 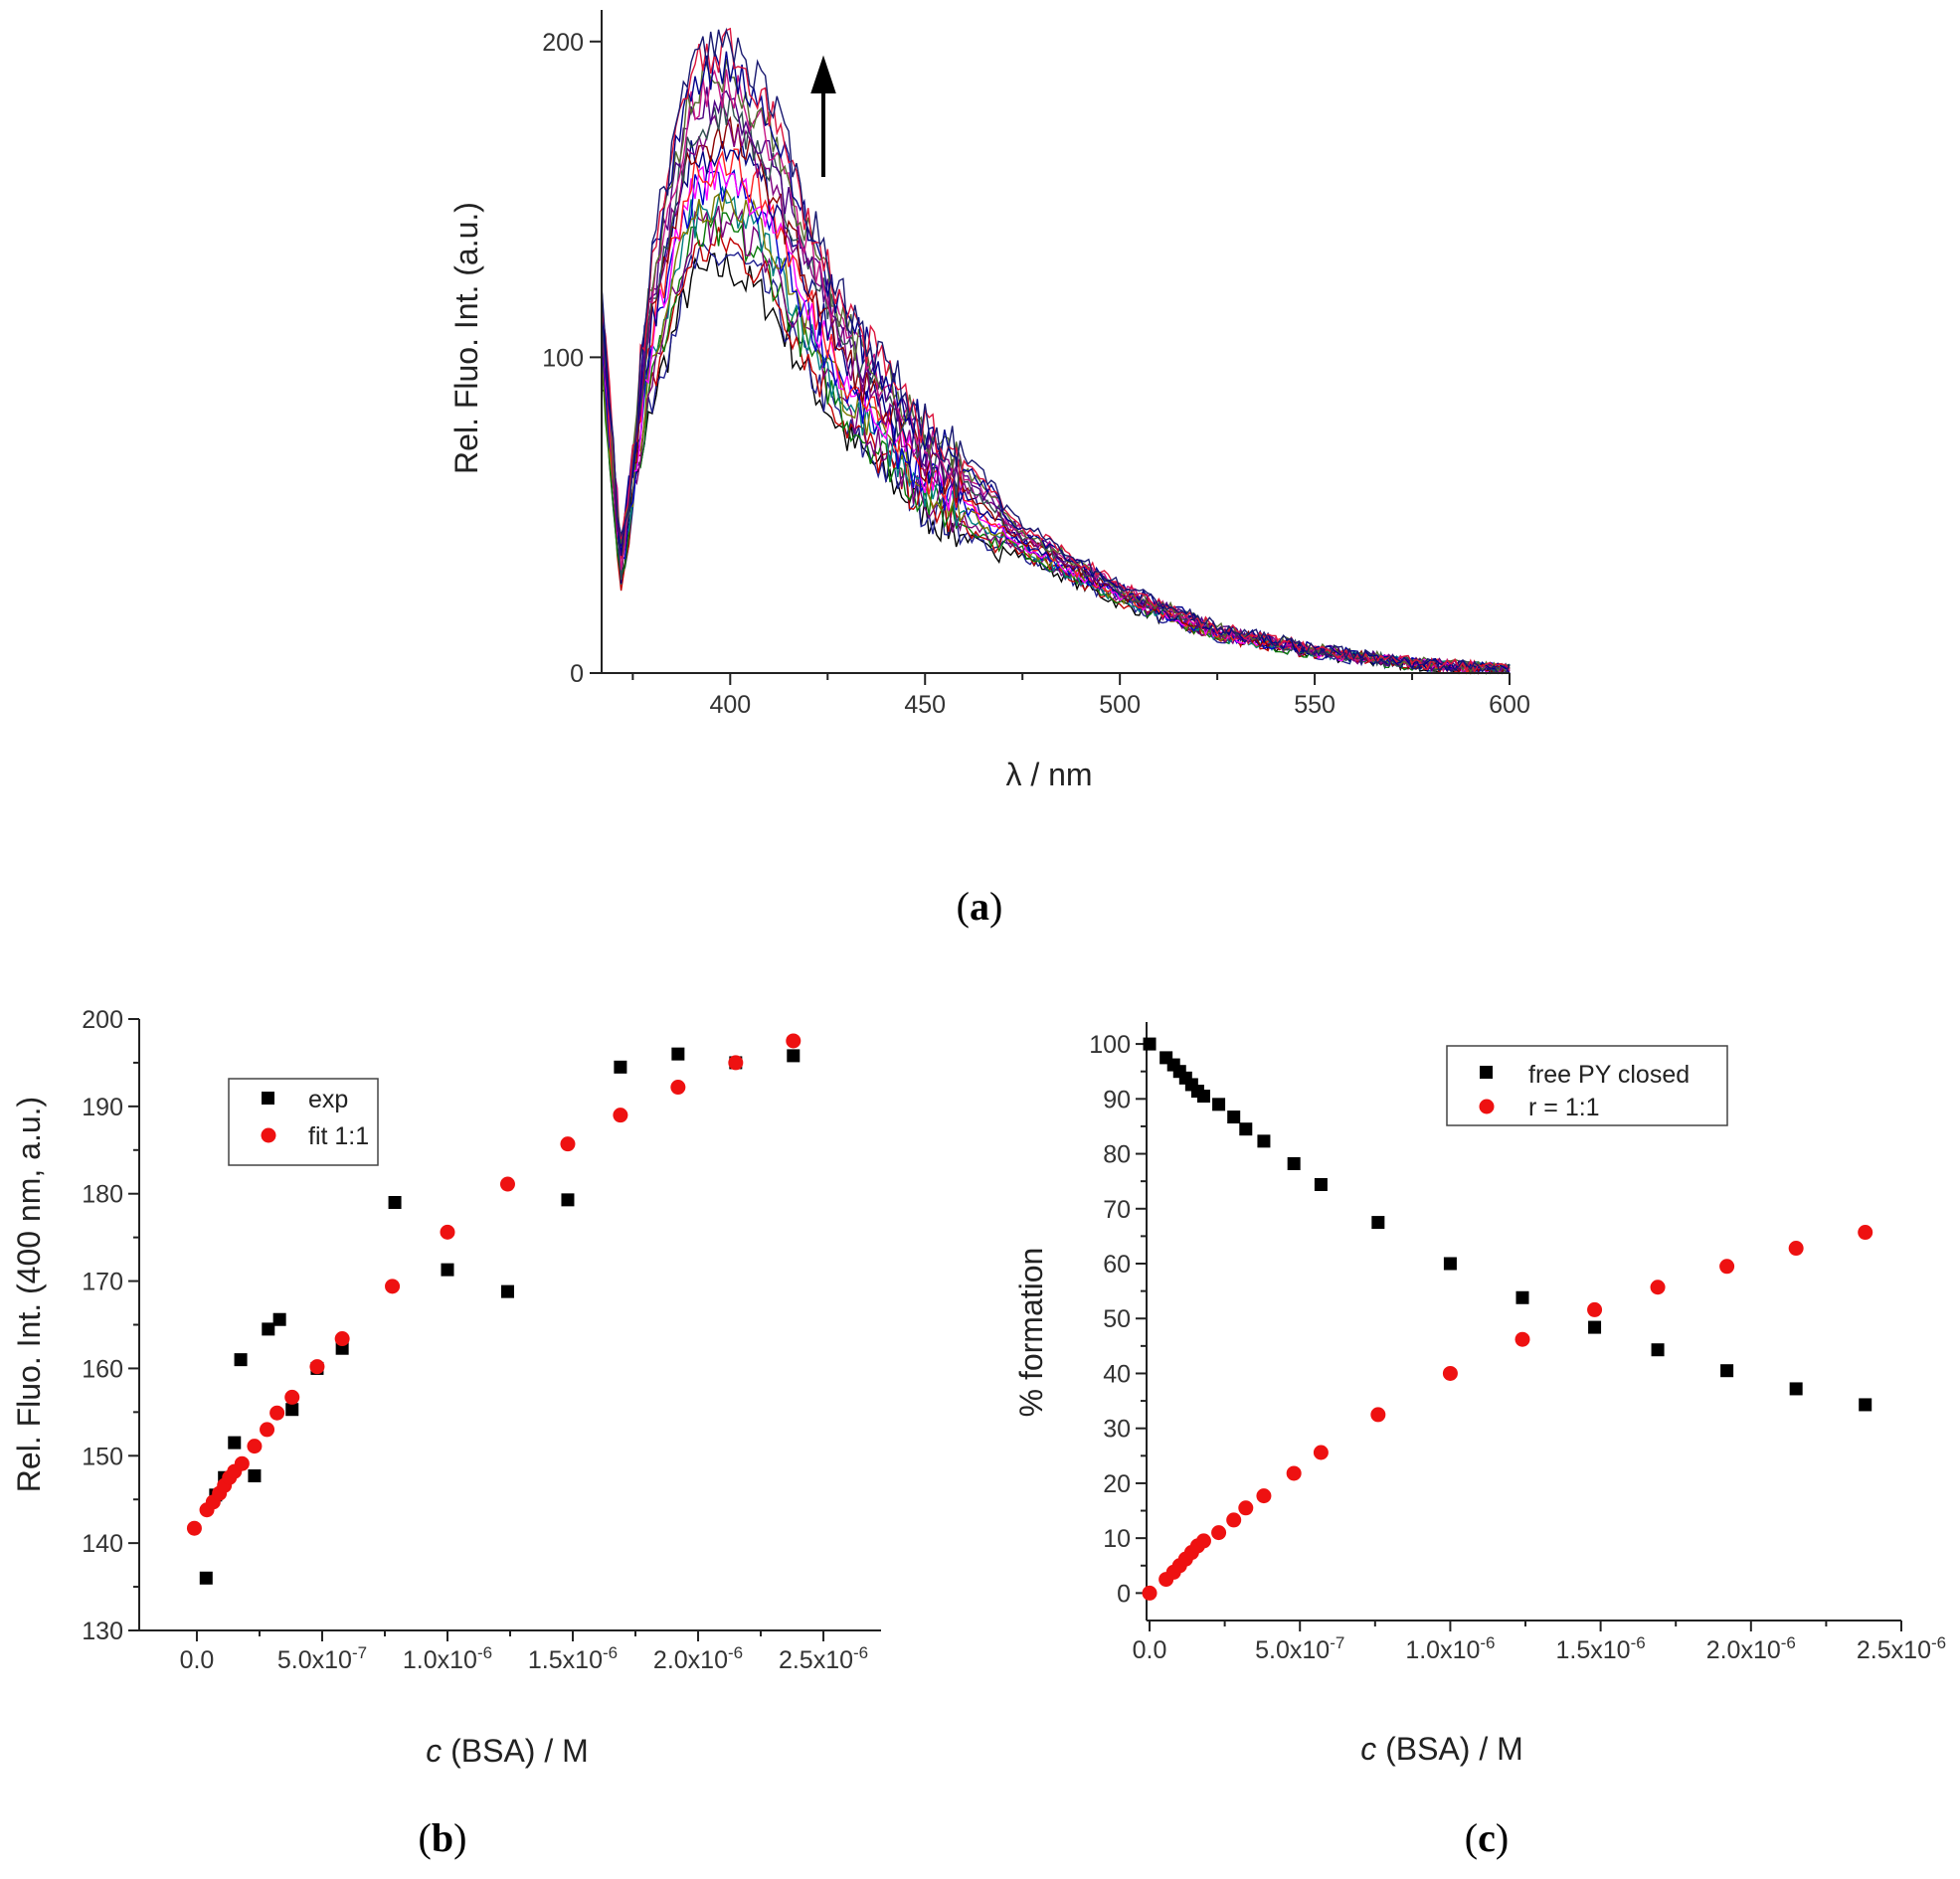 I want to click on x-tick-label: 550, so click(x=1315, y=705).